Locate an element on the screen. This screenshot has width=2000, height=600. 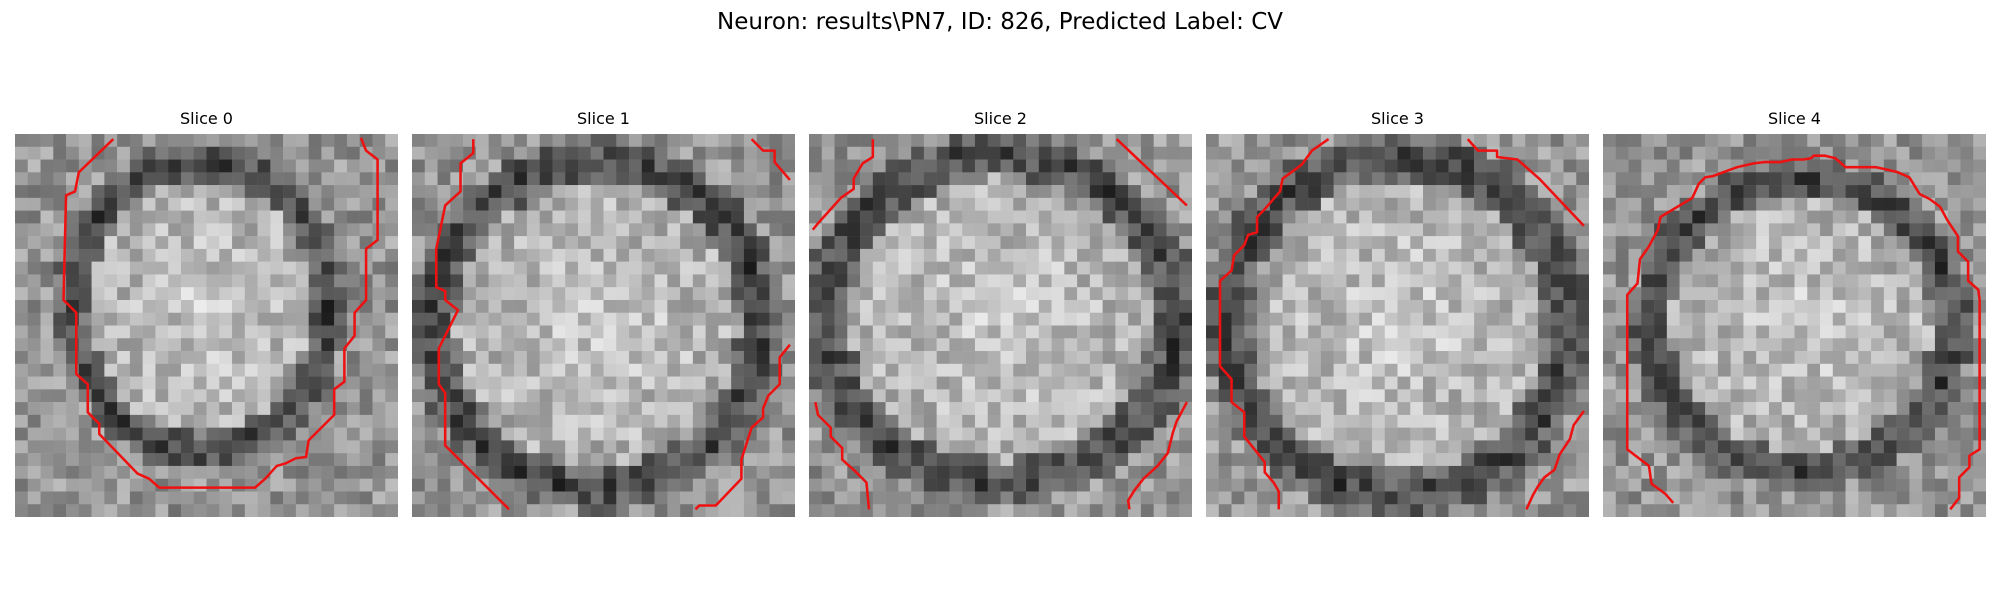
slice-title-3: Slice 3 is located at coordinates (1397, 118).